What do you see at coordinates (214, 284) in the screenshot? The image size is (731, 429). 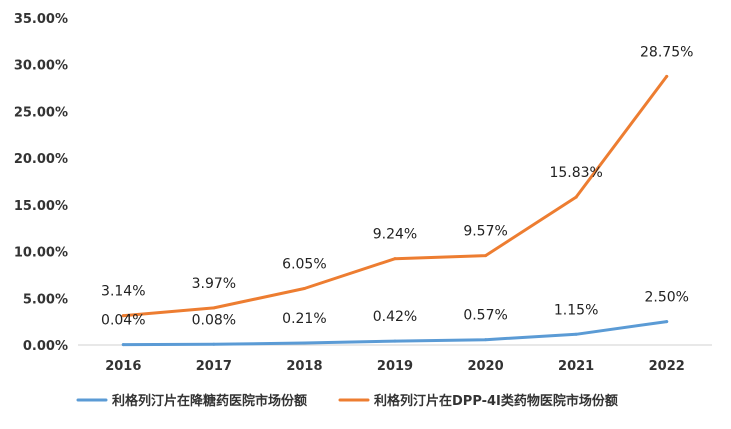 I see `data-label-2: 3.97%` at bounding box center [214, 284].